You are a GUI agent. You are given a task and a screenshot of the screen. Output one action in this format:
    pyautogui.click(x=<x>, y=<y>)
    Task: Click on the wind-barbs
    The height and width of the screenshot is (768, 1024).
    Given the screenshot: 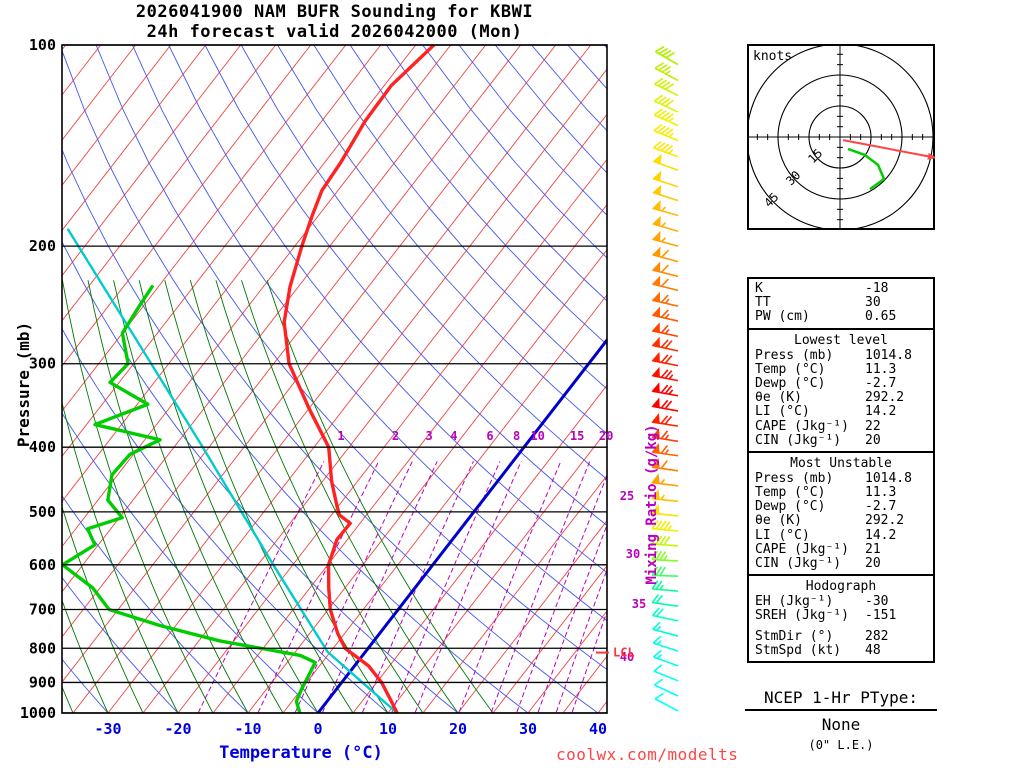 What is the action you would take?
    pyautogui.click(x=665, y=378)
    